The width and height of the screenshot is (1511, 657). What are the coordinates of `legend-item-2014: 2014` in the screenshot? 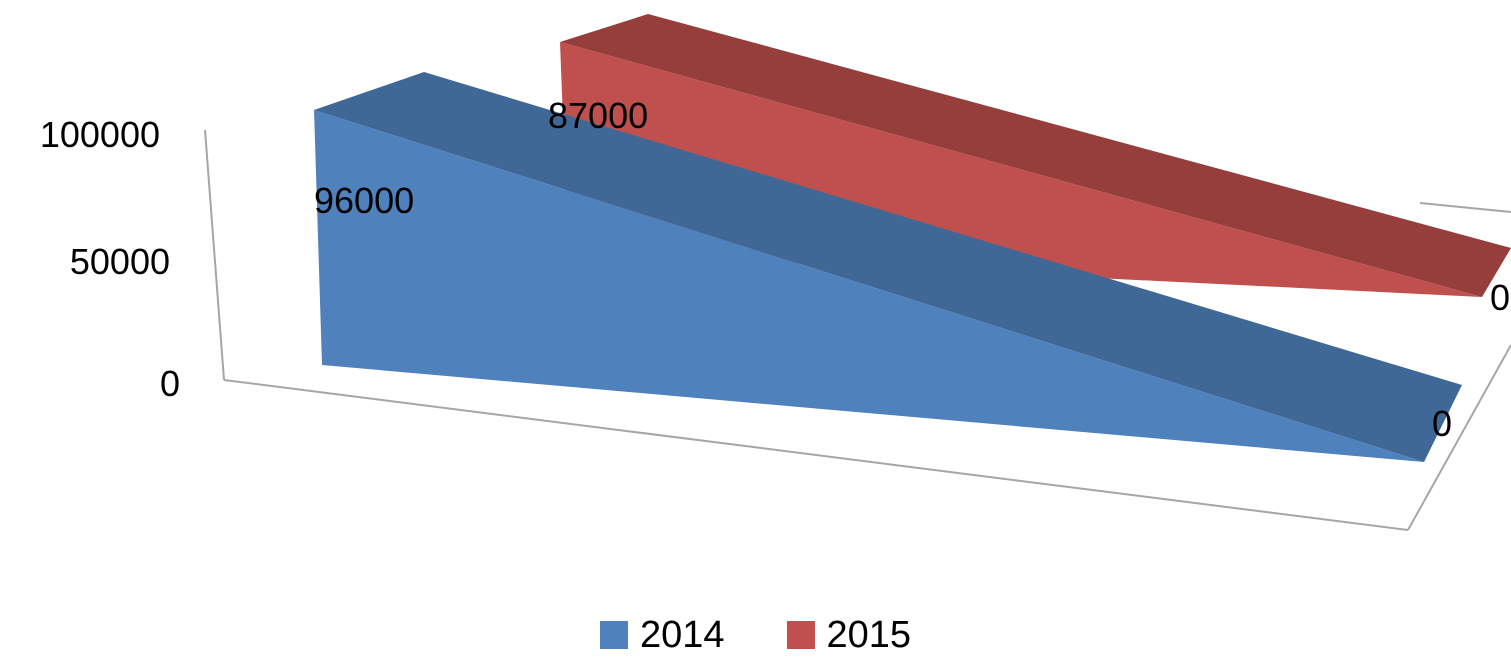 It's located at (662, 634).